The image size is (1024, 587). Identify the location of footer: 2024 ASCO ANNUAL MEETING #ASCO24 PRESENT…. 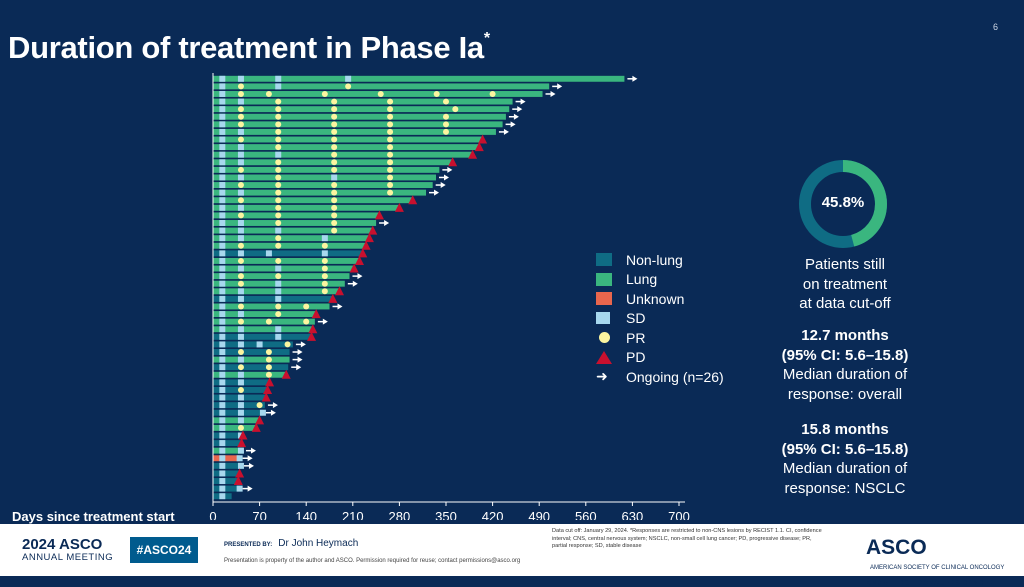
(512, 555).